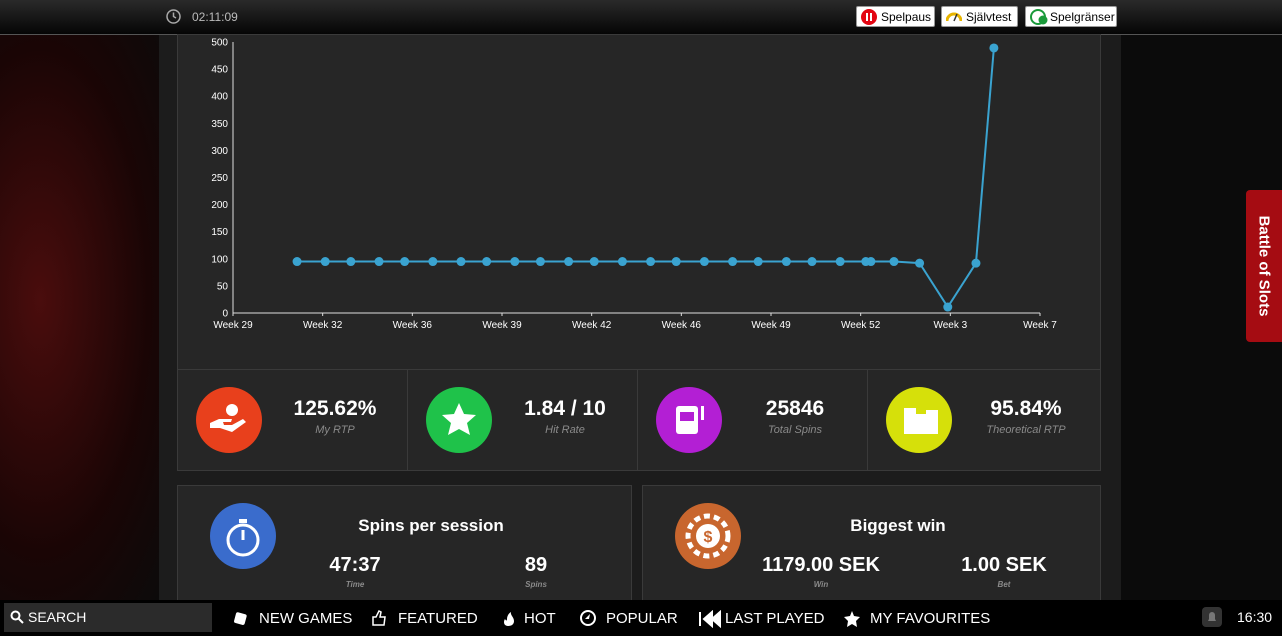 Image resolution: width=1282 pixels, height=636 pixels. Describe the element at coordinates (215, 17) in the screenshot. I see `session-clock: 02:11:09` at that location.